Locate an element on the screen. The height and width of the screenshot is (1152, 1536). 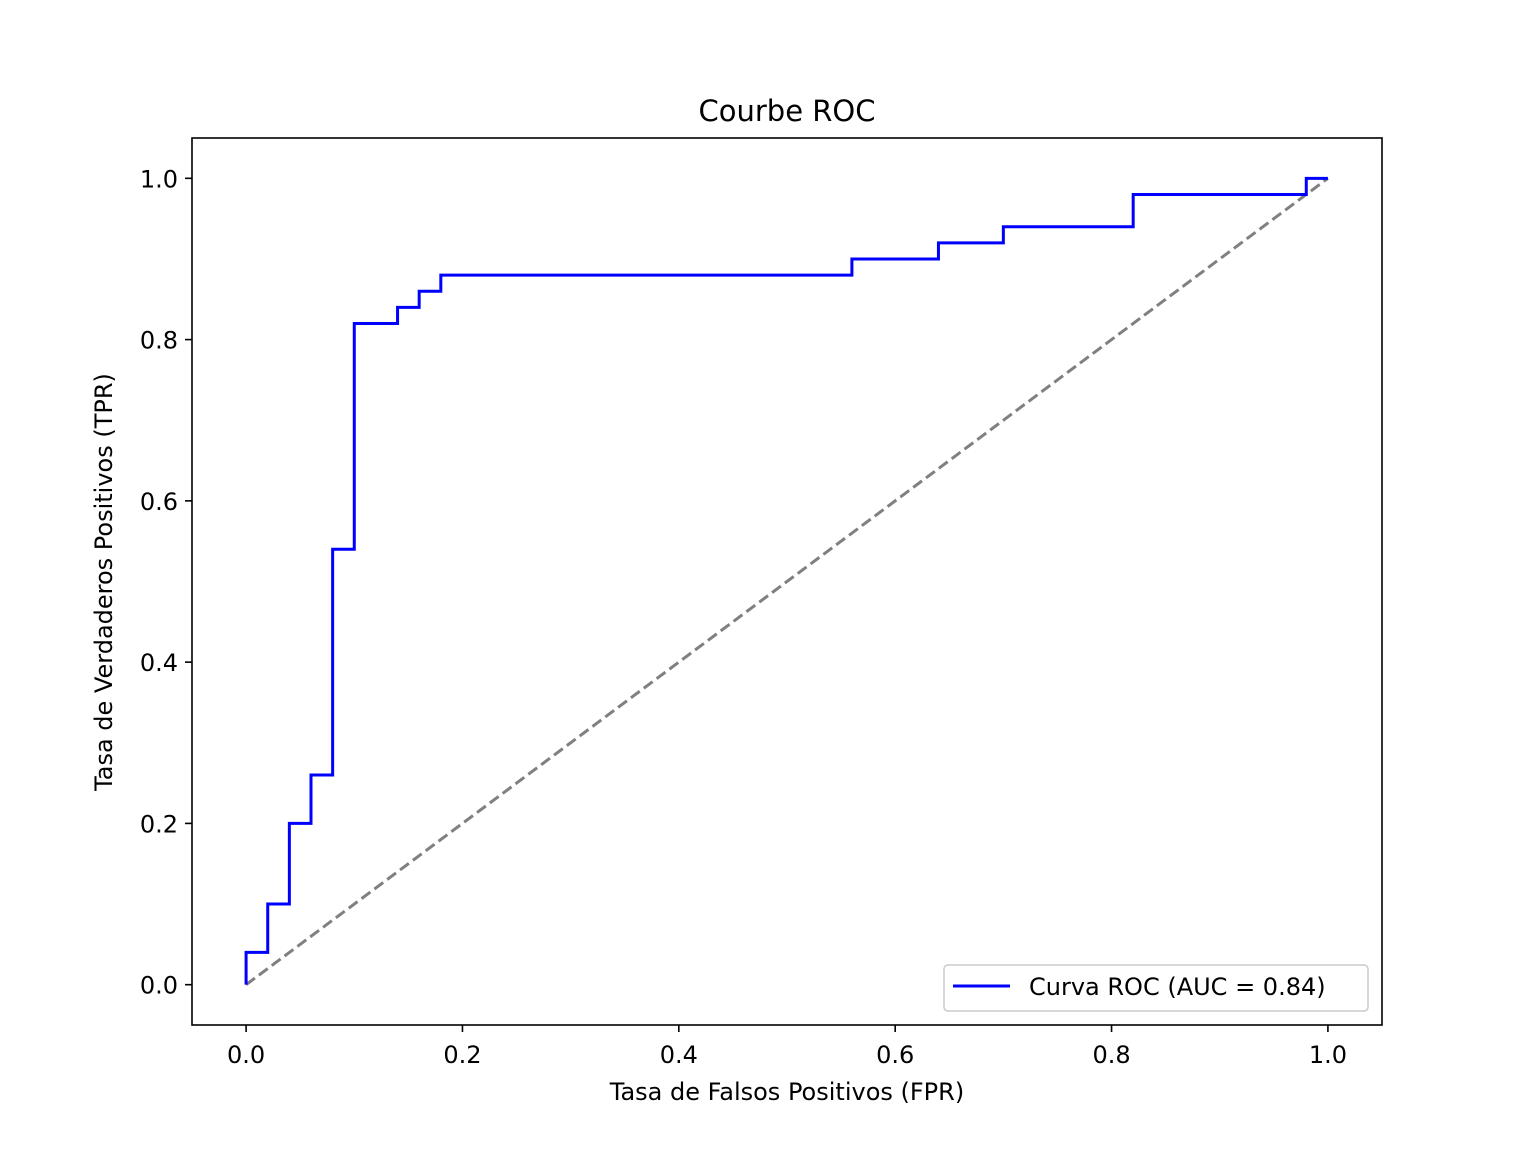
x-tick-label: 0.8 is located at coordinates (1111, 1055).